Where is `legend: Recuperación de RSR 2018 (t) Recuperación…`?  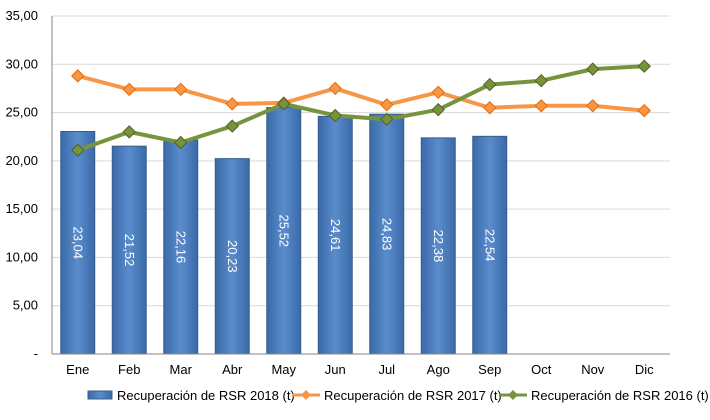
legend: Recuperación de RSR 2018 (t) Recuperación… is located at coordinates (398, 395).